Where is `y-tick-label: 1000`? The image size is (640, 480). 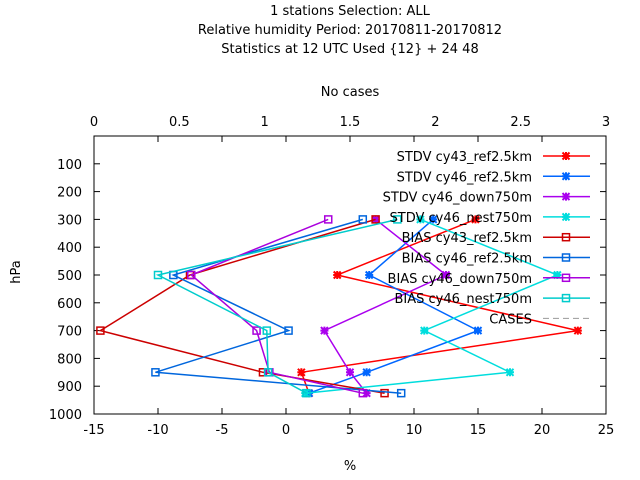
y-tick-label: 1000 is located at coordinates (65, 415).